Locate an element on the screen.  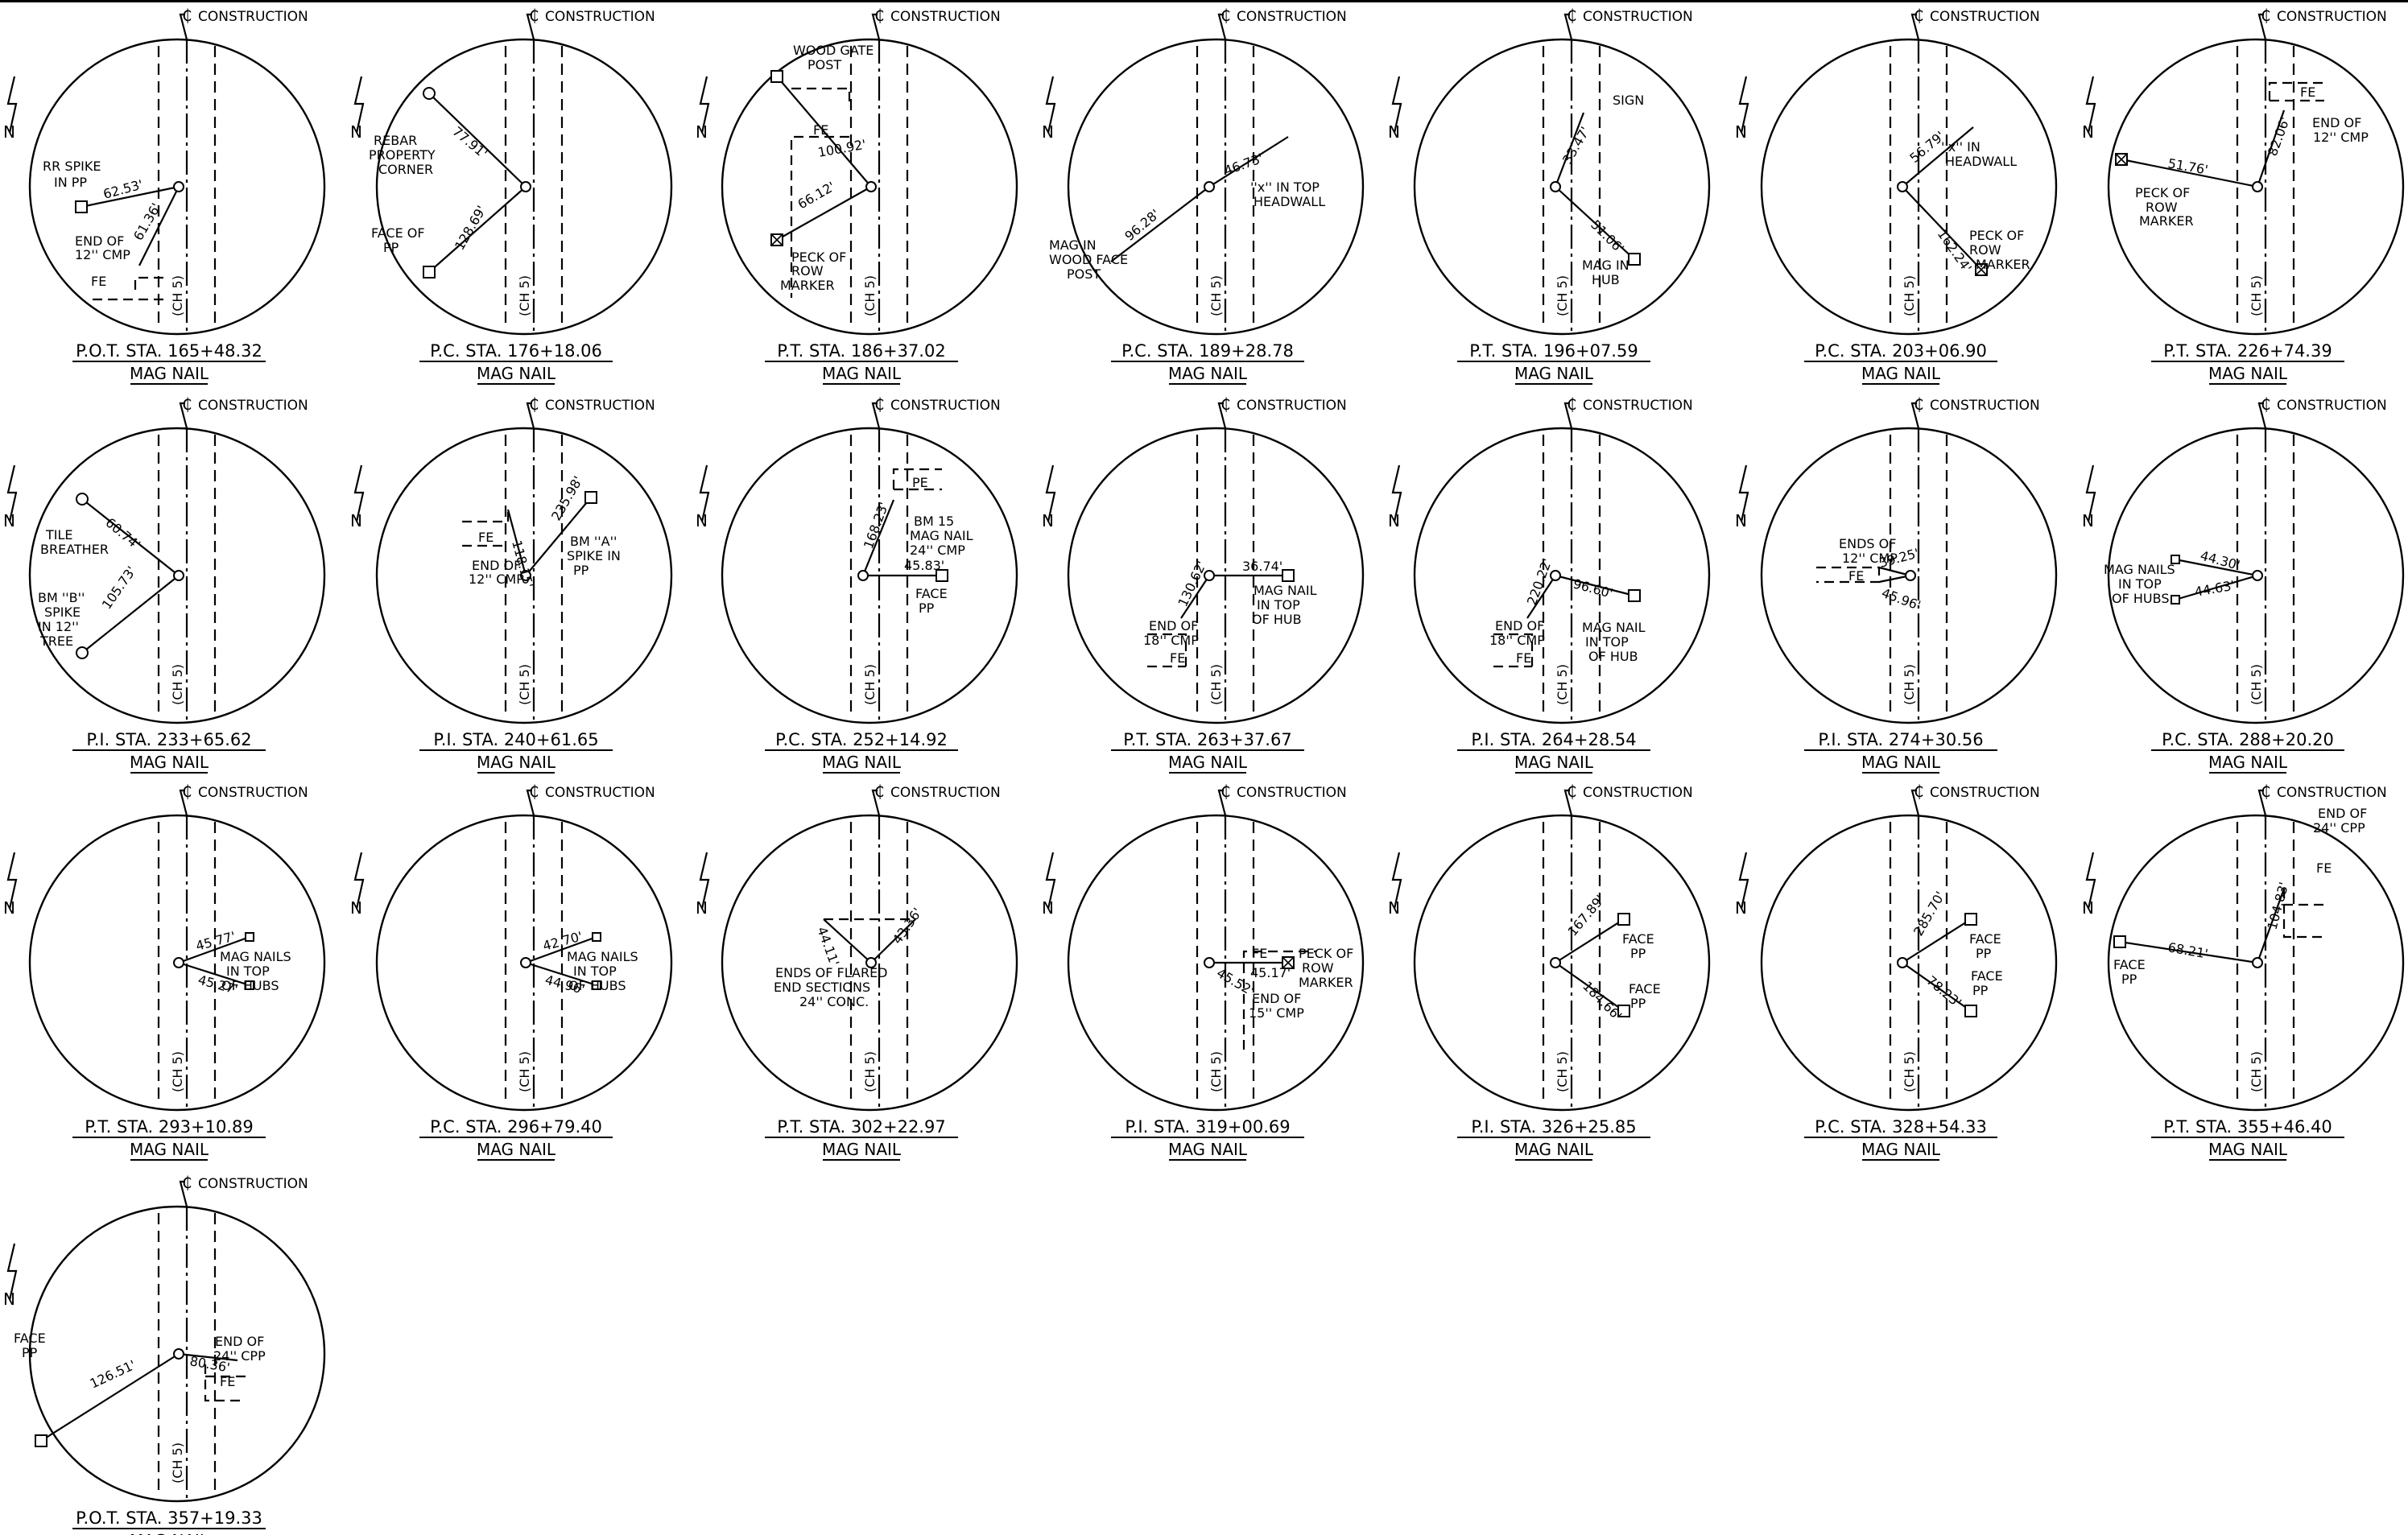
tie-label: 77.91' is located at coordinates (469, 143).